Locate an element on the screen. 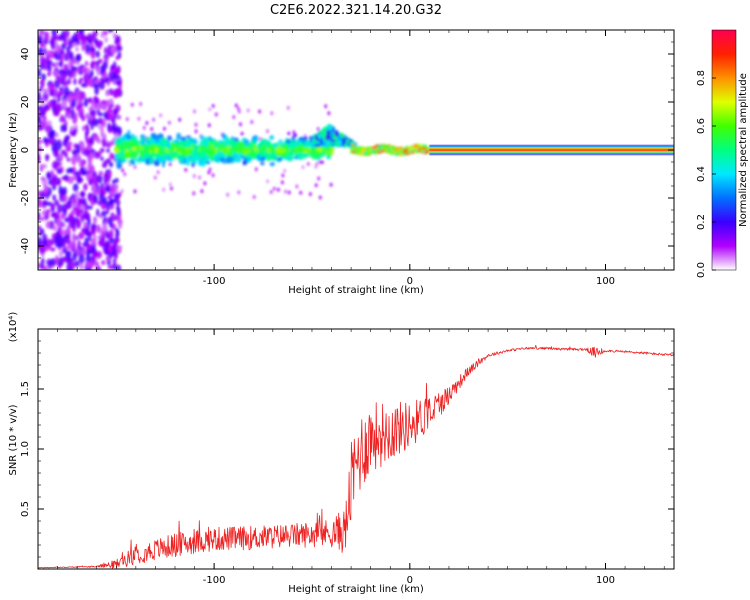 This screenshot has width=750, height=600. spectrogram-x-axis-label: Height of straight line (km) is located at coordinates (356, 290).